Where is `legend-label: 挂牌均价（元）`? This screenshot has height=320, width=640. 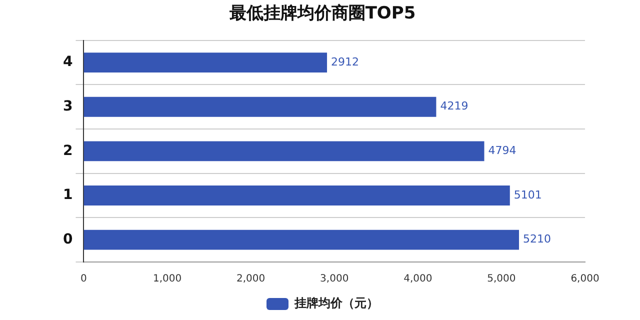
legend-label: 挂牌均价（元） is located at coordinates (336, 303).